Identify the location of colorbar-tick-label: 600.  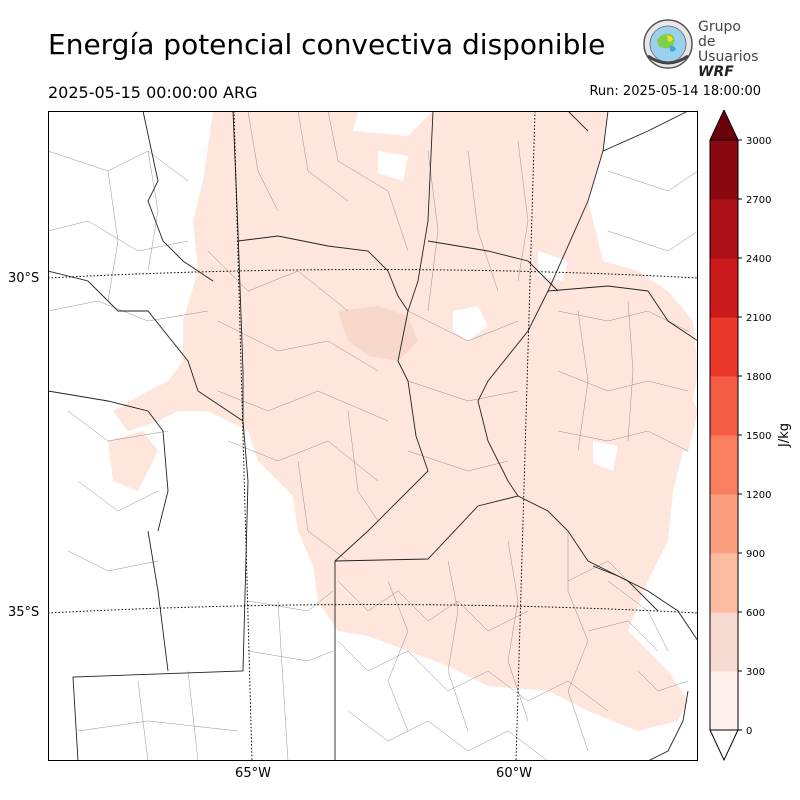
(755, 613).